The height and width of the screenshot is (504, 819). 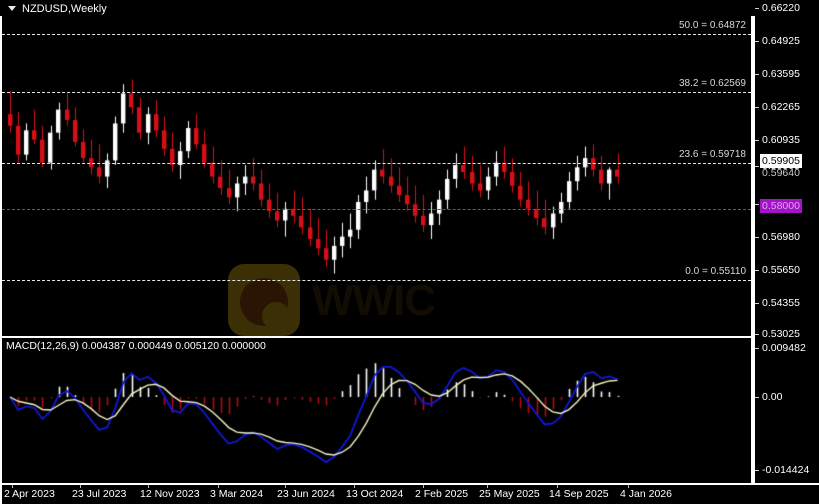 What do you see at coordinates (579, 494) in the screenshot?
I see `date-label: 14 Sep 2025` at bounding box center [579, 494].